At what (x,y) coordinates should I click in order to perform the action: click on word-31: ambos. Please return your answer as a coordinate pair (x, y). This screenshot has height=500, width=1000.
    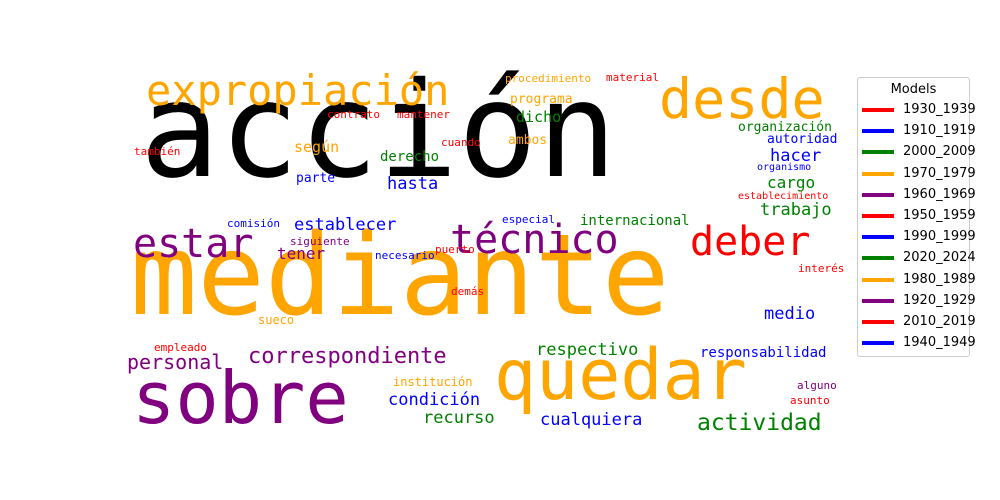
    Looking at the image, I should click on (528, 140).